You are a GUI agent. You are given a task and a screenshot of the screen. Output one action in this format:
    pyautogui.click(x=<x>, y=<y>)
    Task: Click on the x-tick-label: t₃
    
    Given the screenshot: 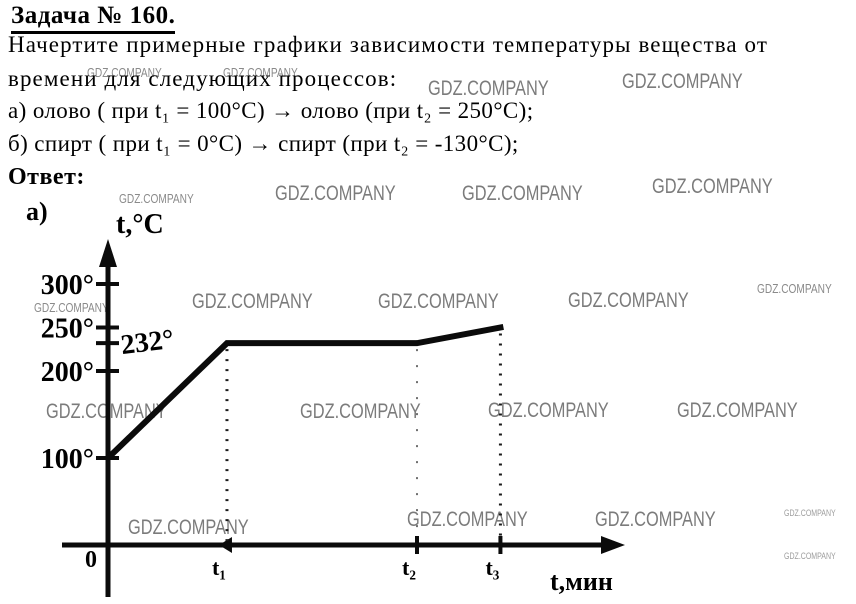 What is the action you would take?
    pyautogui.click(x=492, y=567)
    